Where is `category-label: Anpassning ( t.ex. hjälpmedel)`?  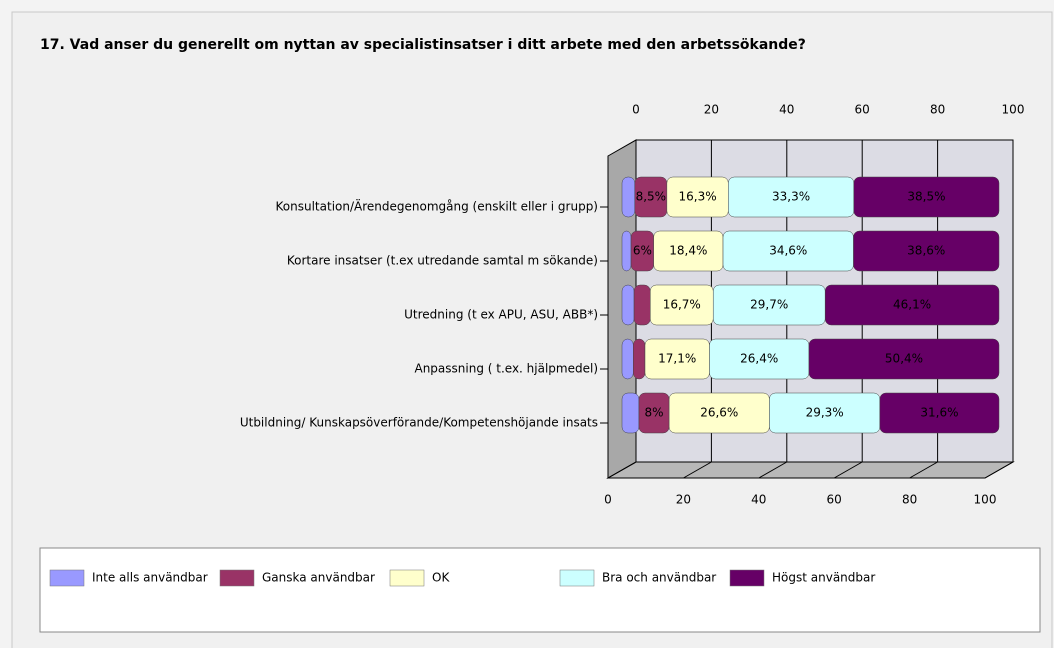 category-label: Anpassning ( t.ex. hjälpmedel) is located at coordinates (506, 369).